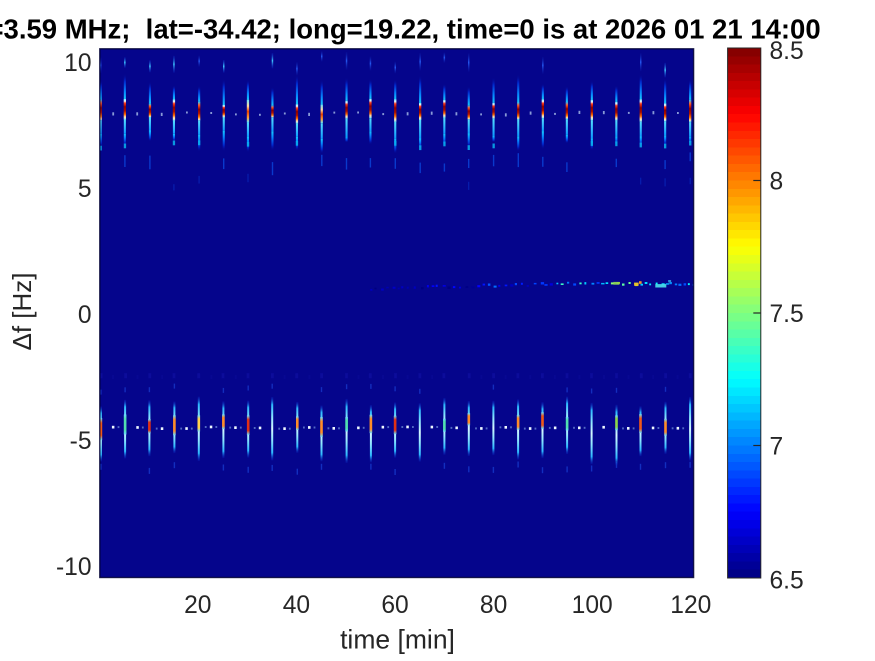 This screenshot has height=661, width=875. What do you see at coordinates (777, 447) in the screenshot?
I see `svg-text: 7` at bounding box center [777, 447].